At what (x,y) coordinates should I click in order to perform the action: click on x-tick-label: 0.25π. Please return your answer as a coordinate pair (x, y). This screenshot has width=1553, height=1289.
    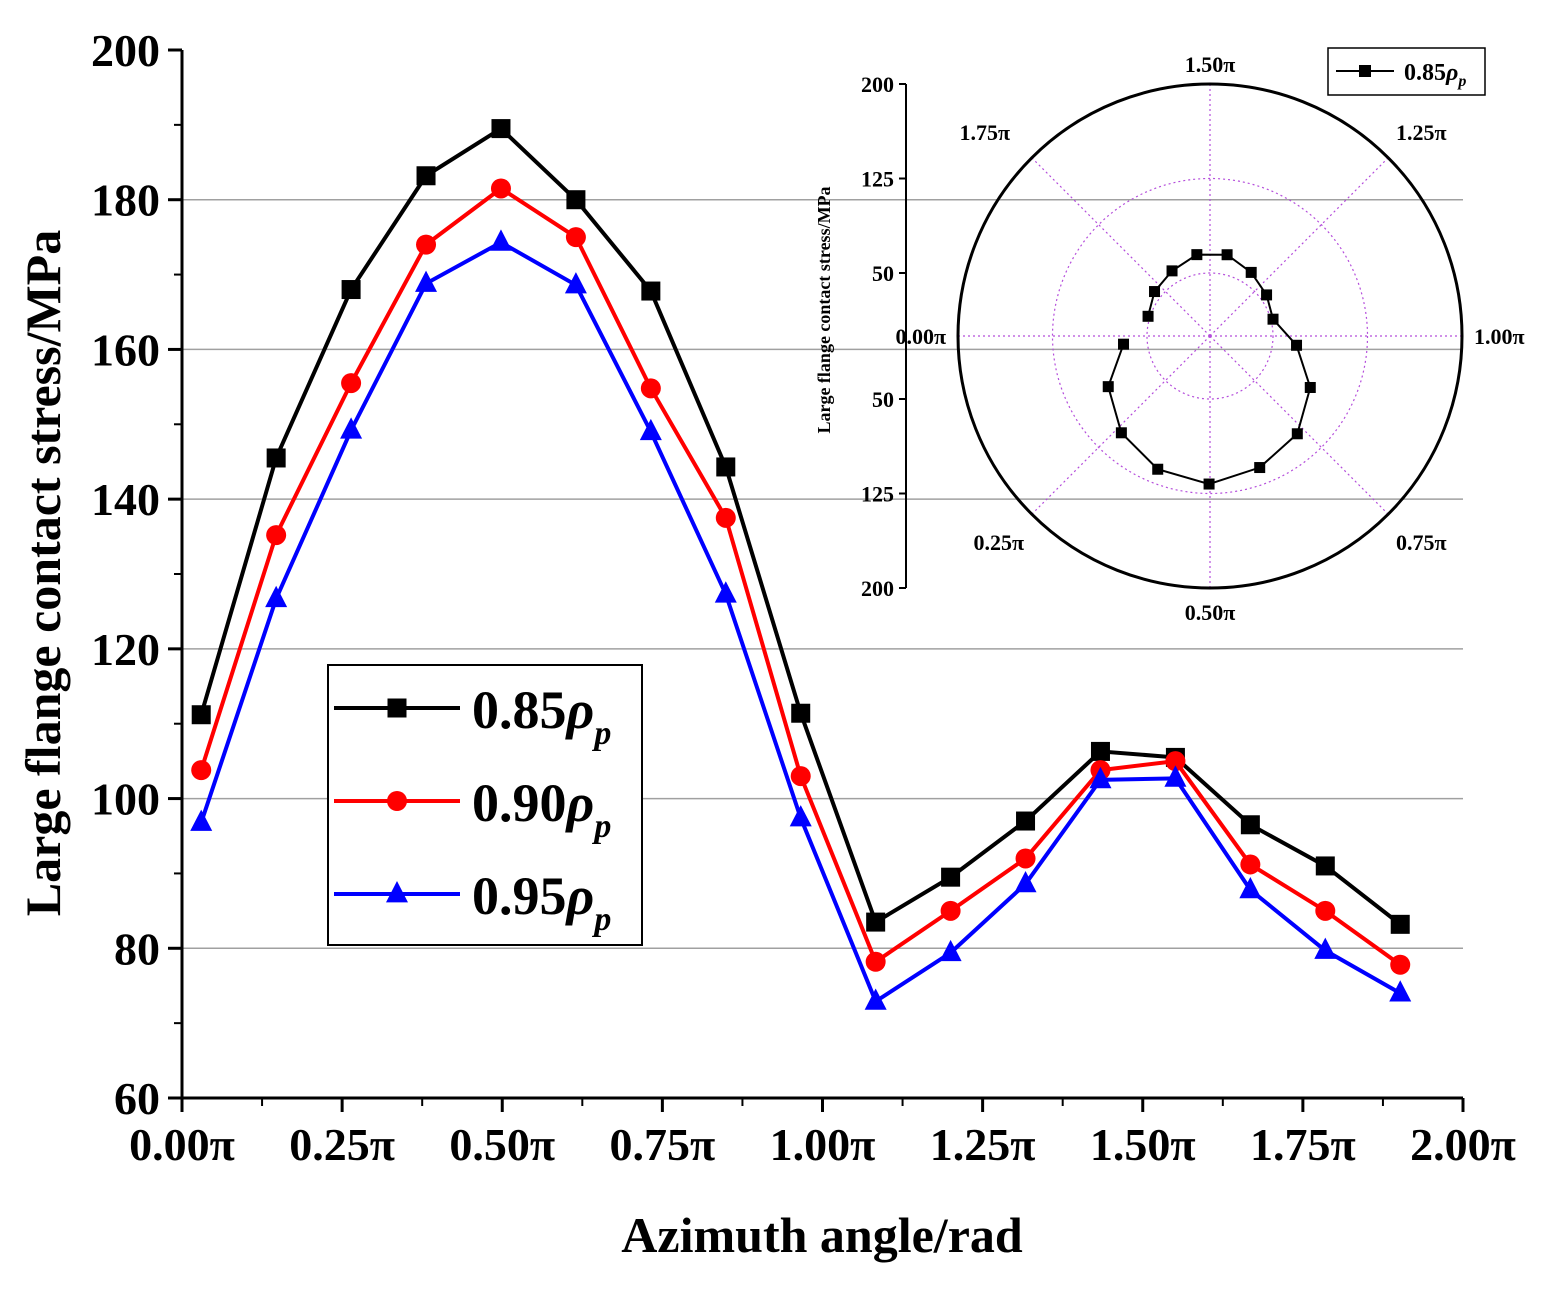
    Looking at the image, I should click on (342, 1144).